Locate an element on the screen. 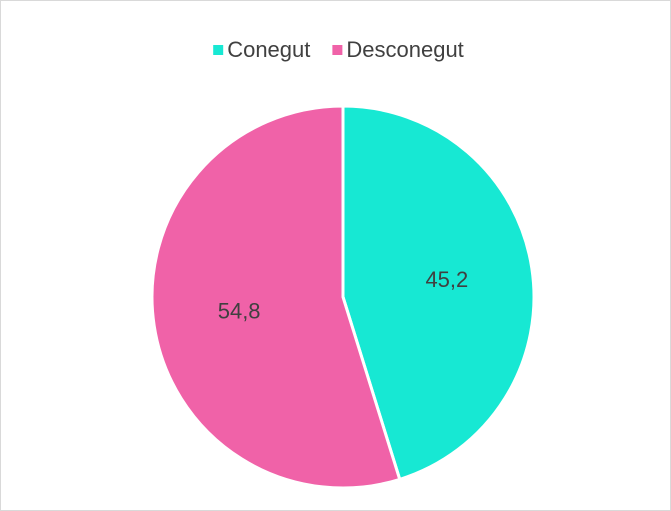 This screenshot has height=511, width=671. data-label: 45,2 is located at coordinates (446, 279).